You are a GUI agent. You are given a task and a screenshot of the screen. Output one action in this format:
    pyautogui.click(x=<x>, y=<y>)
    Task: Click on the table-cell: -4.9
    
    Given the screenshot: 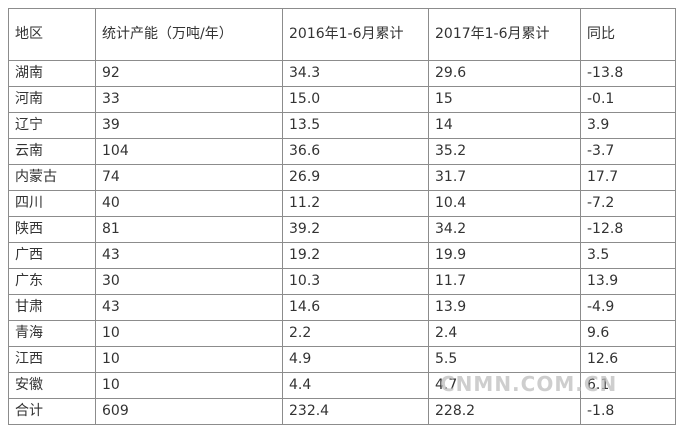 What is the action you would take?
    pyautogui.click(x=628, y=307)
    